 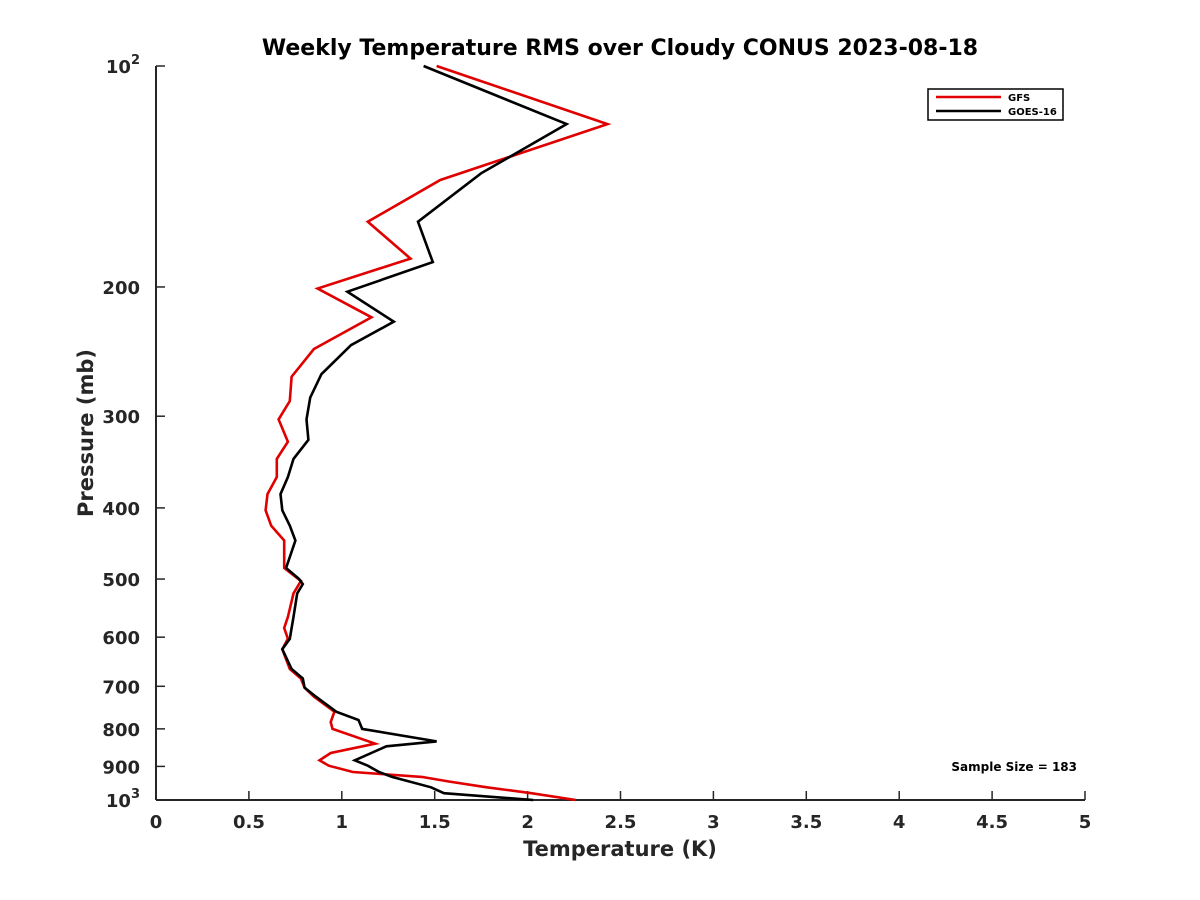 I want to click on y-tick-label: 300, so click(x=121, y=417).